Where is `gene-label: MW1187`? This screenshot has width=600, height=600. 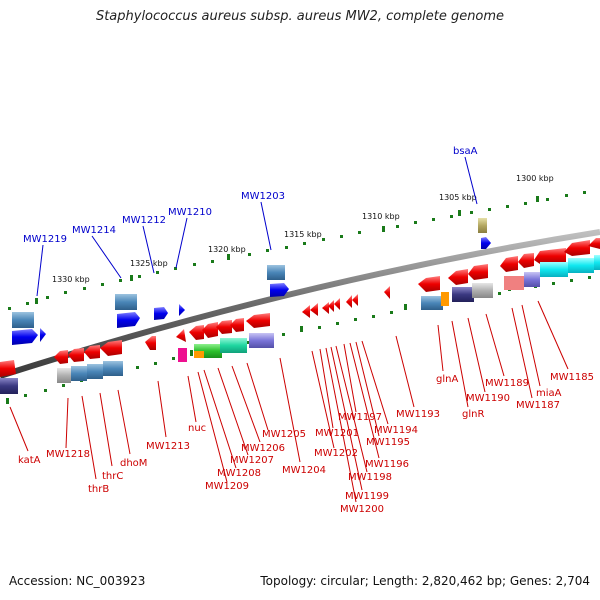 gene-label: MW1187 is located at coordinates (538, 405).